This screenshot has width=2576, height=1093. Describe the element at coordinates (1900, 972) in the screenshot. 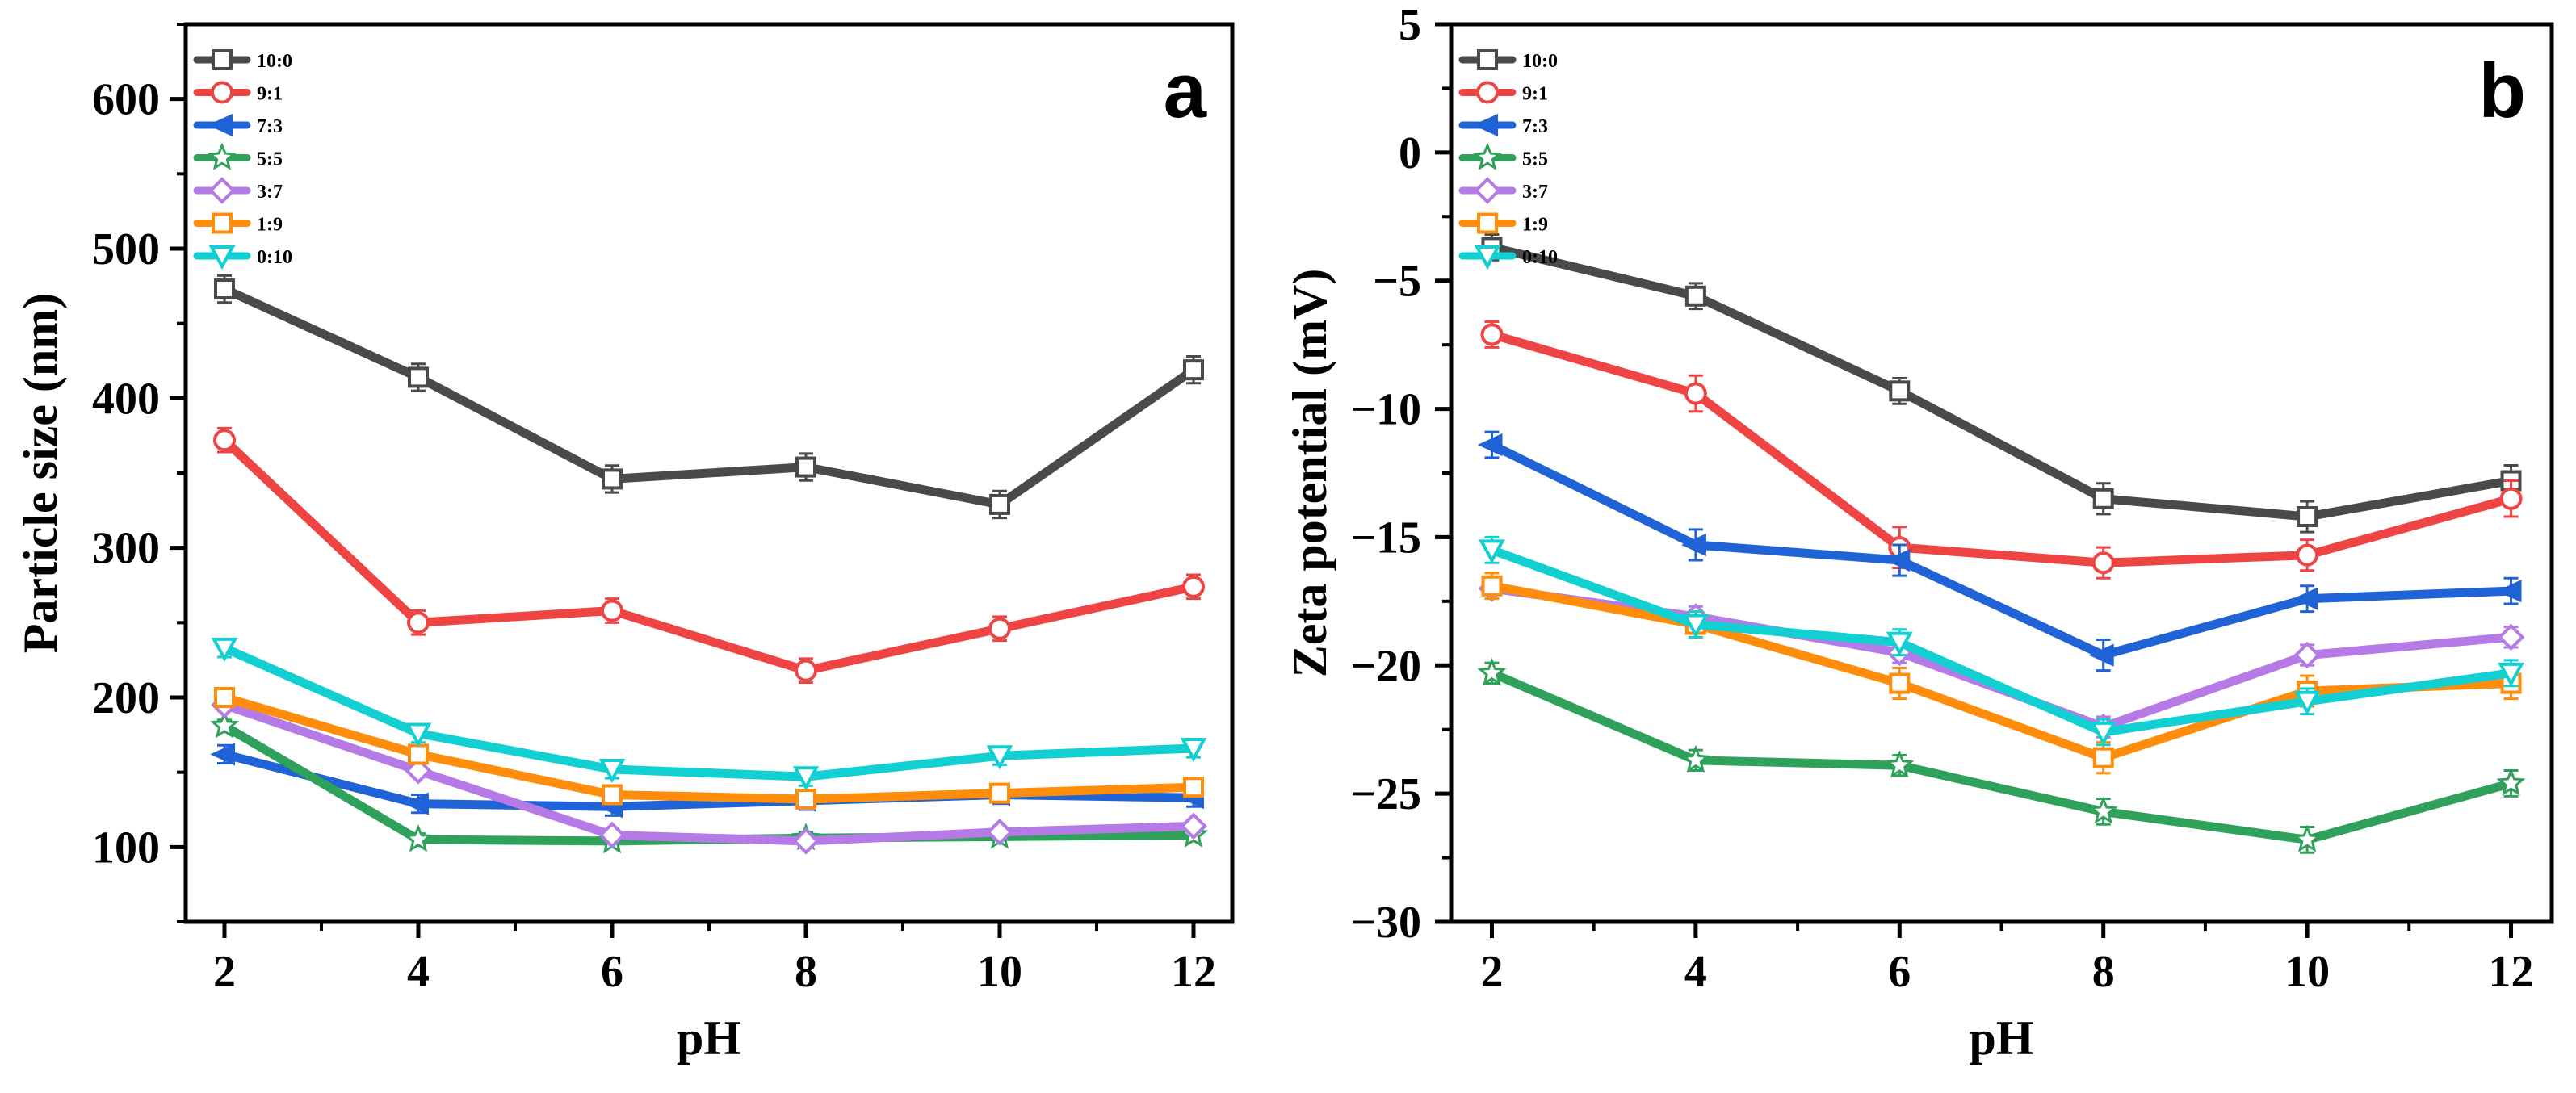

I see `panel-b-x-tick-label: 6` at that location.